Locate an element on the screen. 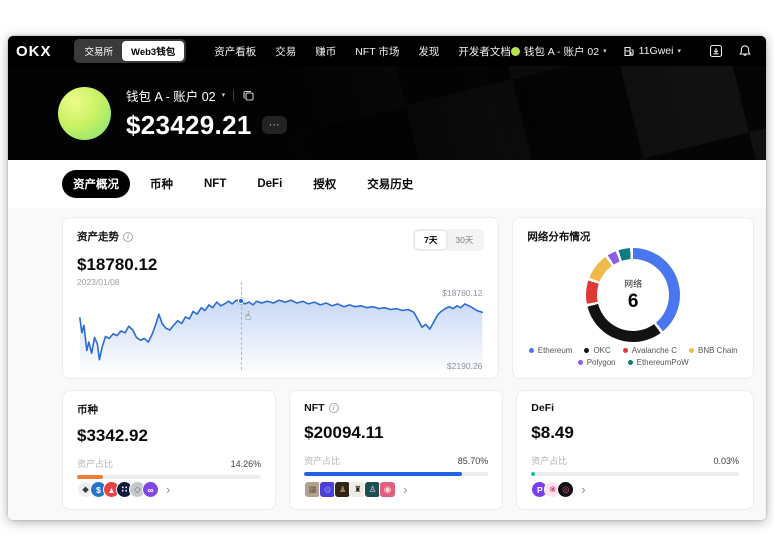 The width and height of the screenshot is (774, 558). crosshair-line is located at coordinates (242, 326).